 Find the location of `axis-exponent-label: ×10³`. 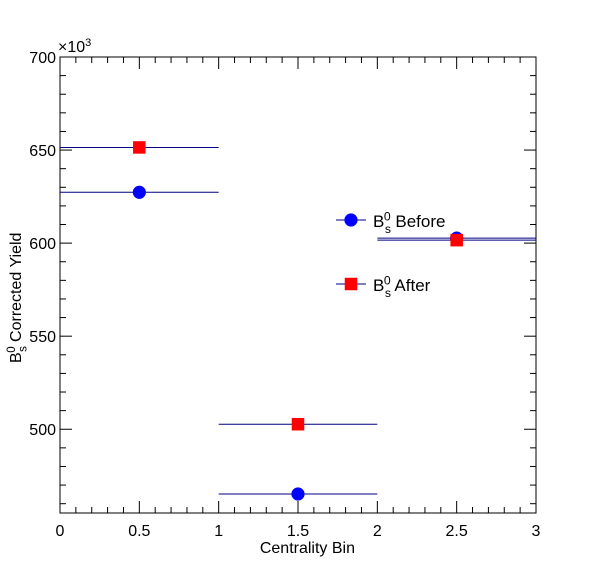

axis-exponent-label: ×10³ is located at coordinates (74, 46).